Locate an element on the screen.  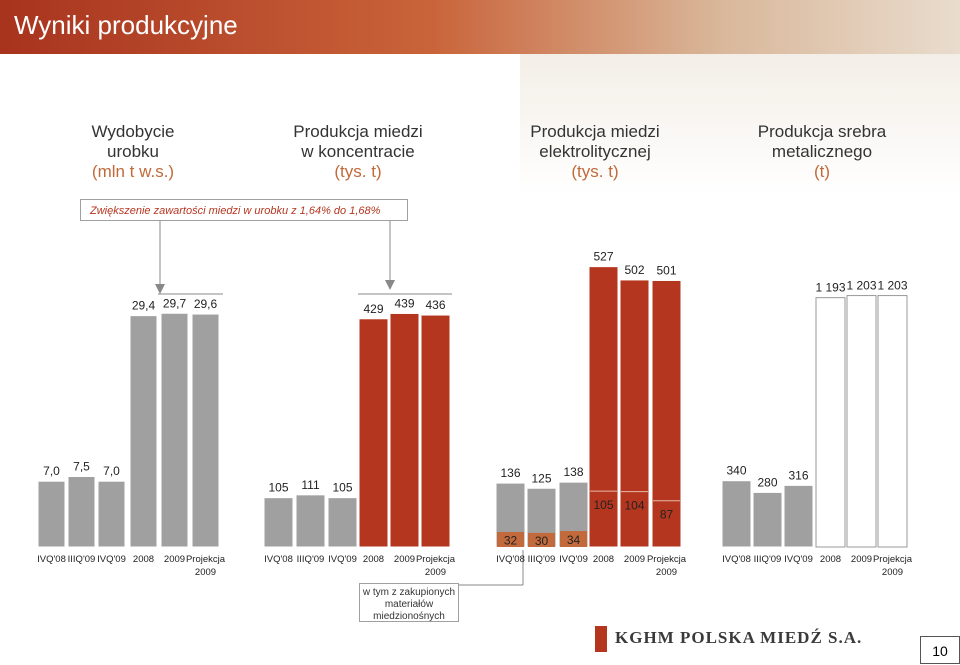
kghm-logo-mark is located at coordinates (601, 639).